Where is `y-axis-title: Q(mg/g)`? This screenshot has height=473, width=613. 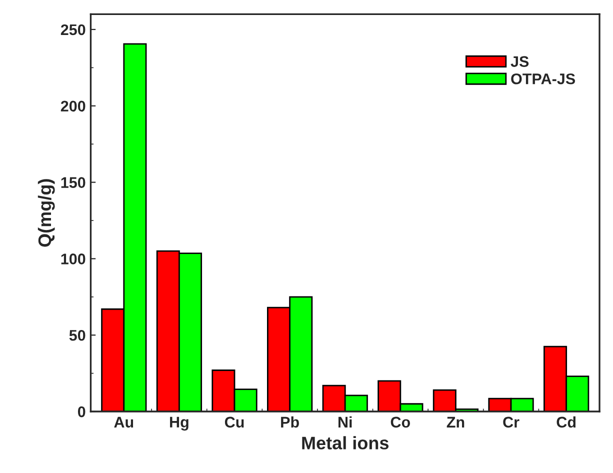 y-axis-title: Q(mg/g) is located at coordinates (46, 213).